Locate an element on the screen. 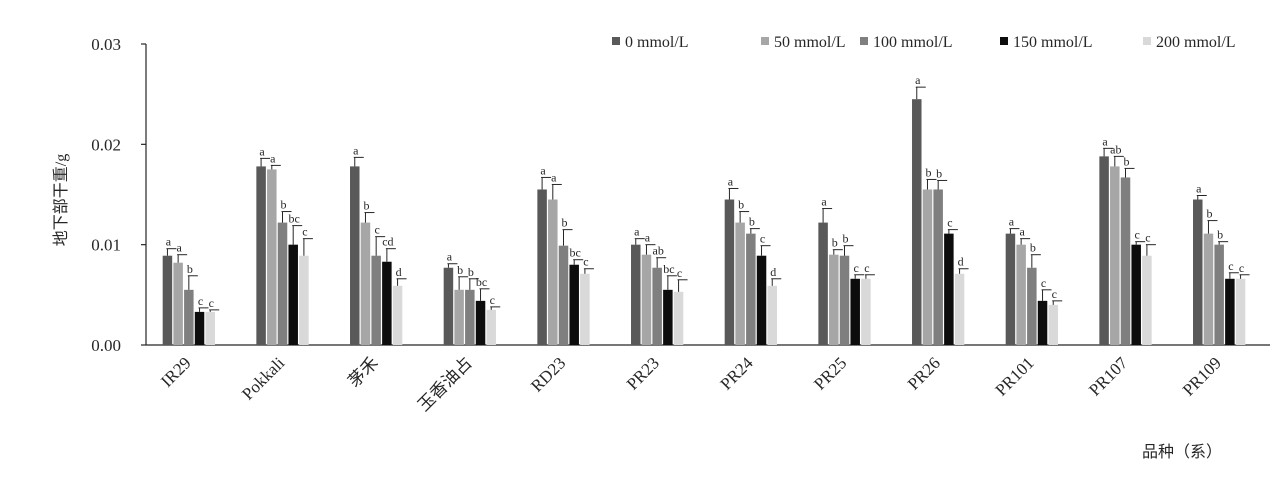  significance-label: cd is located at coordinates (387, 242).